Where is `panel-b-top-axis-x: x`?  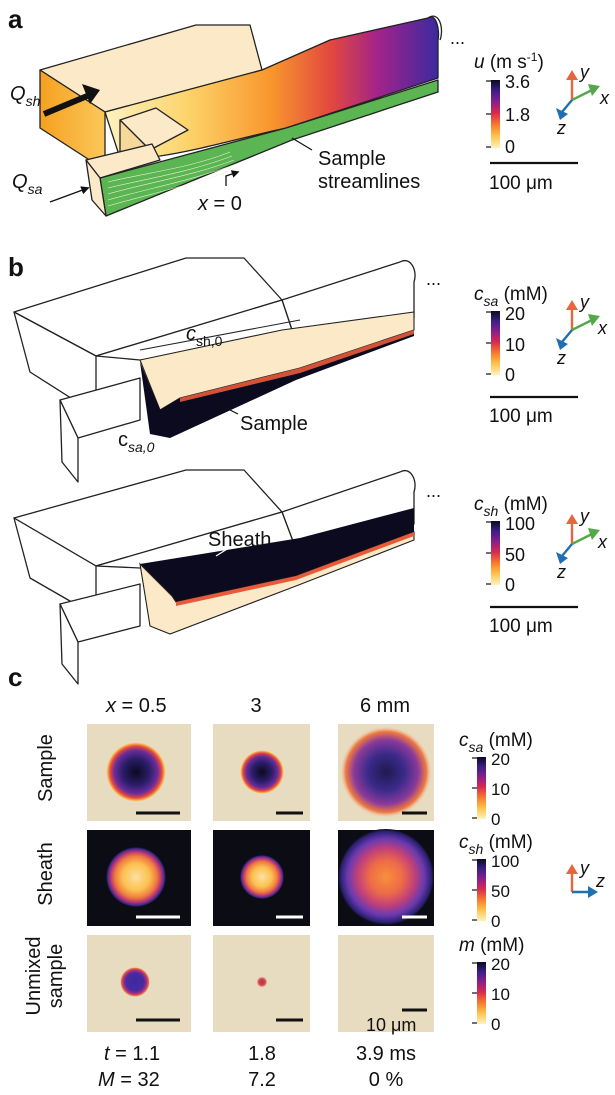 panel-b-top-axis-x: x is located at coordinates (602, 328).